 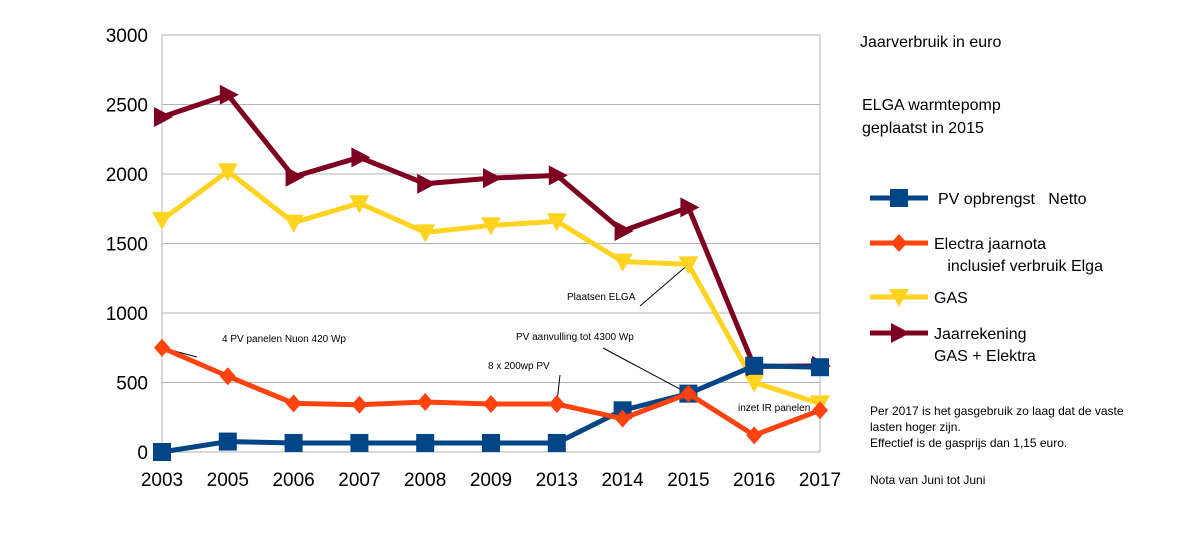 I want to click on annotation-label-0: 4 PV panelen Nuon 420 Wp, so click(x=284, y=339).